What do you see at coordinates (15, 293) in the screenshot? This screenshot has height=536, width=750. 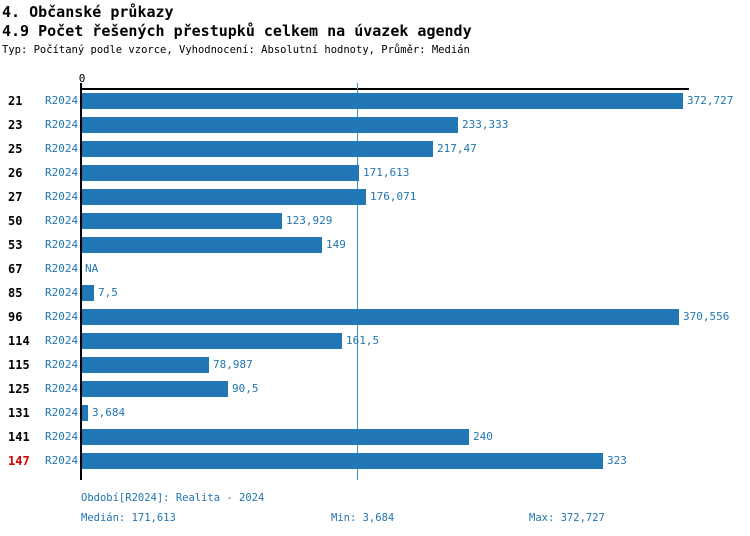 I see `row-category-label: 85` at bounding box center [15, 293].